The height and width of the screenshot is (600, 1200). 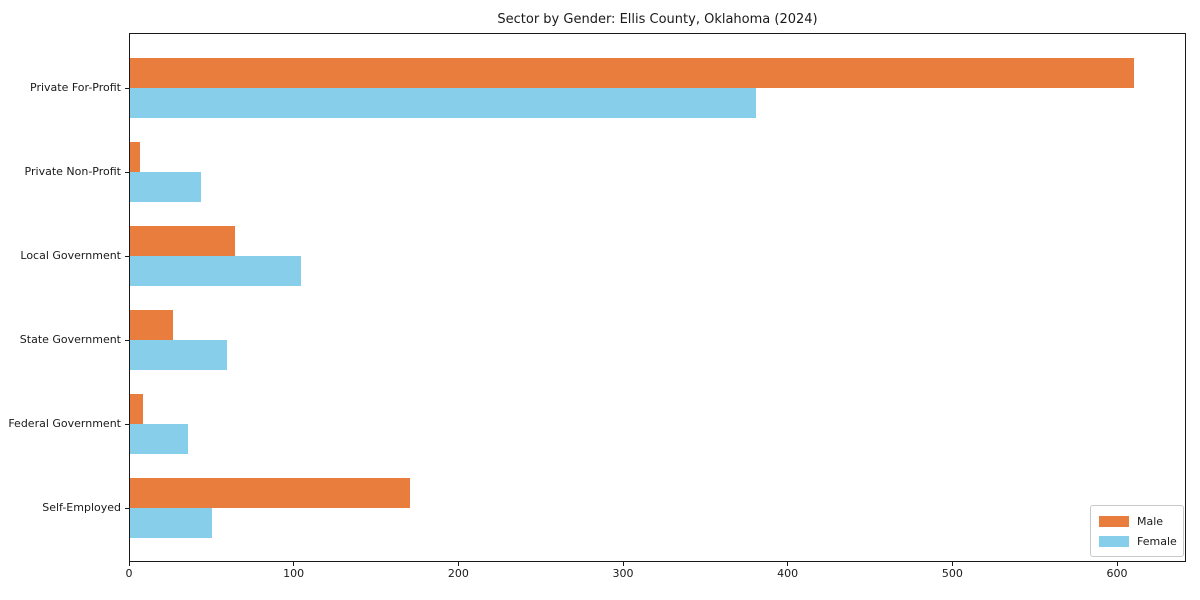 What do you see at coordinates (788, 573) in the screenshot?
I see `x-tick-label: 400` at bounding box center [788, 573].